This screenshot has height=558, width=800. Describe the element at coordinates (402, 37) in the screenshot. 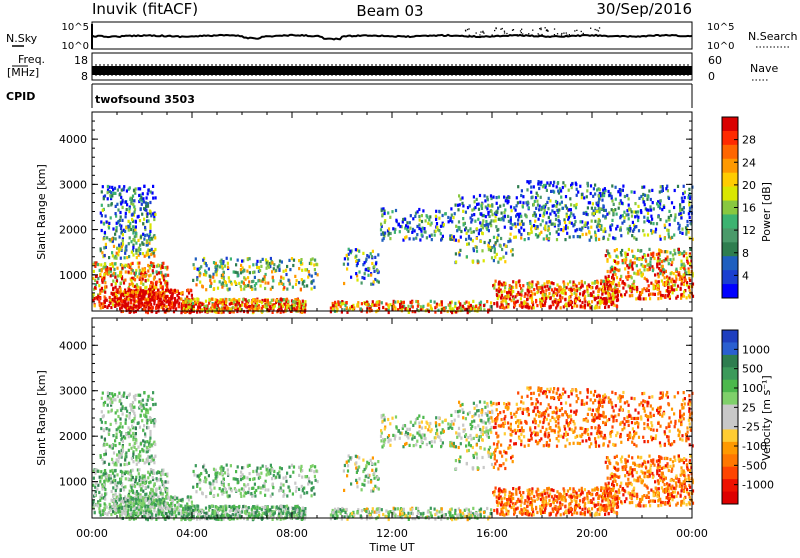

I see `nsky-strip: N.Sky 10^5 10^0 10^5 10^0 N.Search` at that location.